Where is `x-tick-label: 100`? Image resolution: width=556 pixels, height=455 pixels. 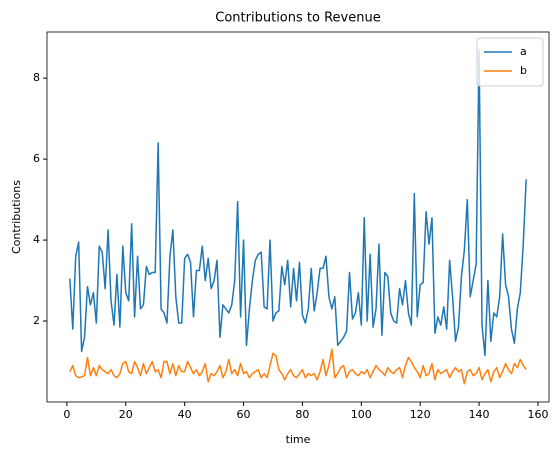 x-tick-label: 100 is located at coordinates (361, 414).